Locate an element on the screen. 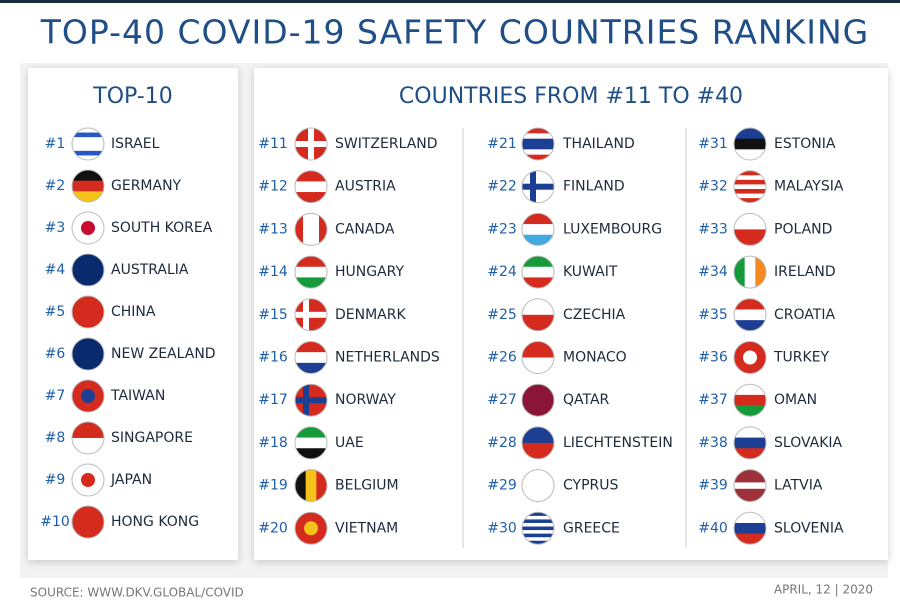 This screenshot has height=609, width=900. country: CYPRUS is located at coordinates (590, 486).